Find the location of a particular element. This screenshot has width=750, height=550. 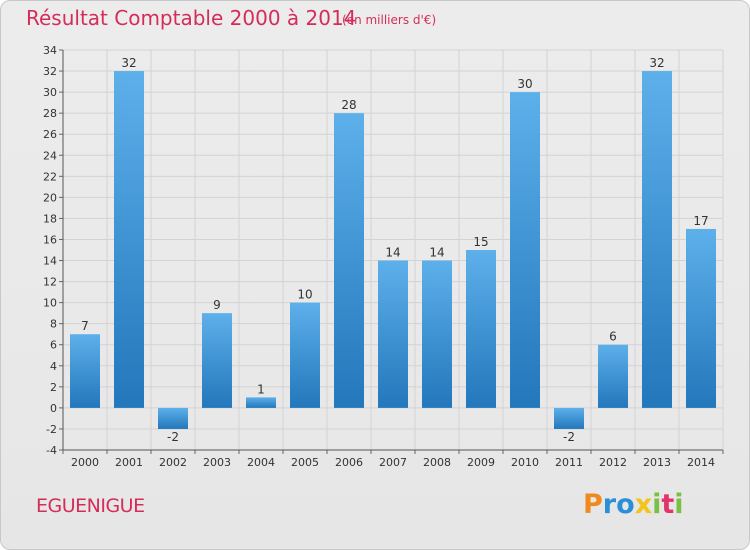

commune-name: EGUENIGUE is located at coordinates (90, 506).